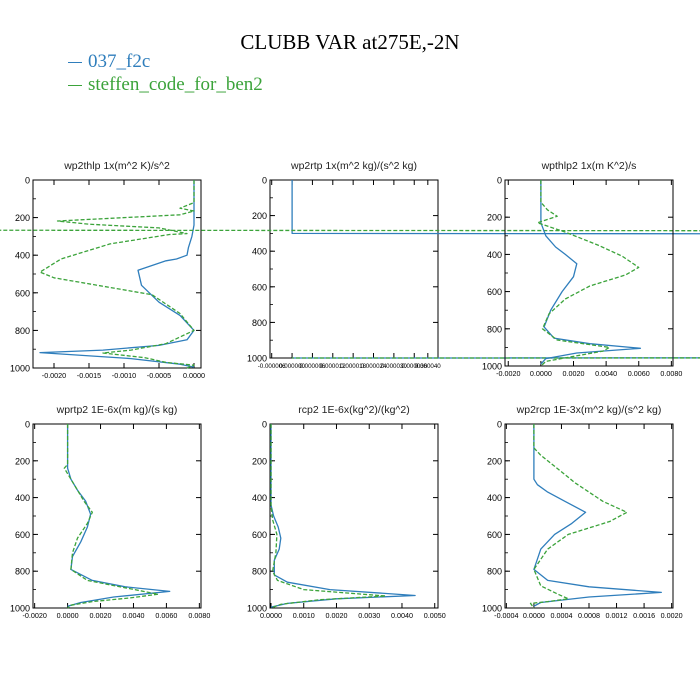  Describe the element at coordinates (428, 366) in the screenshot. I see `x-tick-label: 0.000040` at that location.